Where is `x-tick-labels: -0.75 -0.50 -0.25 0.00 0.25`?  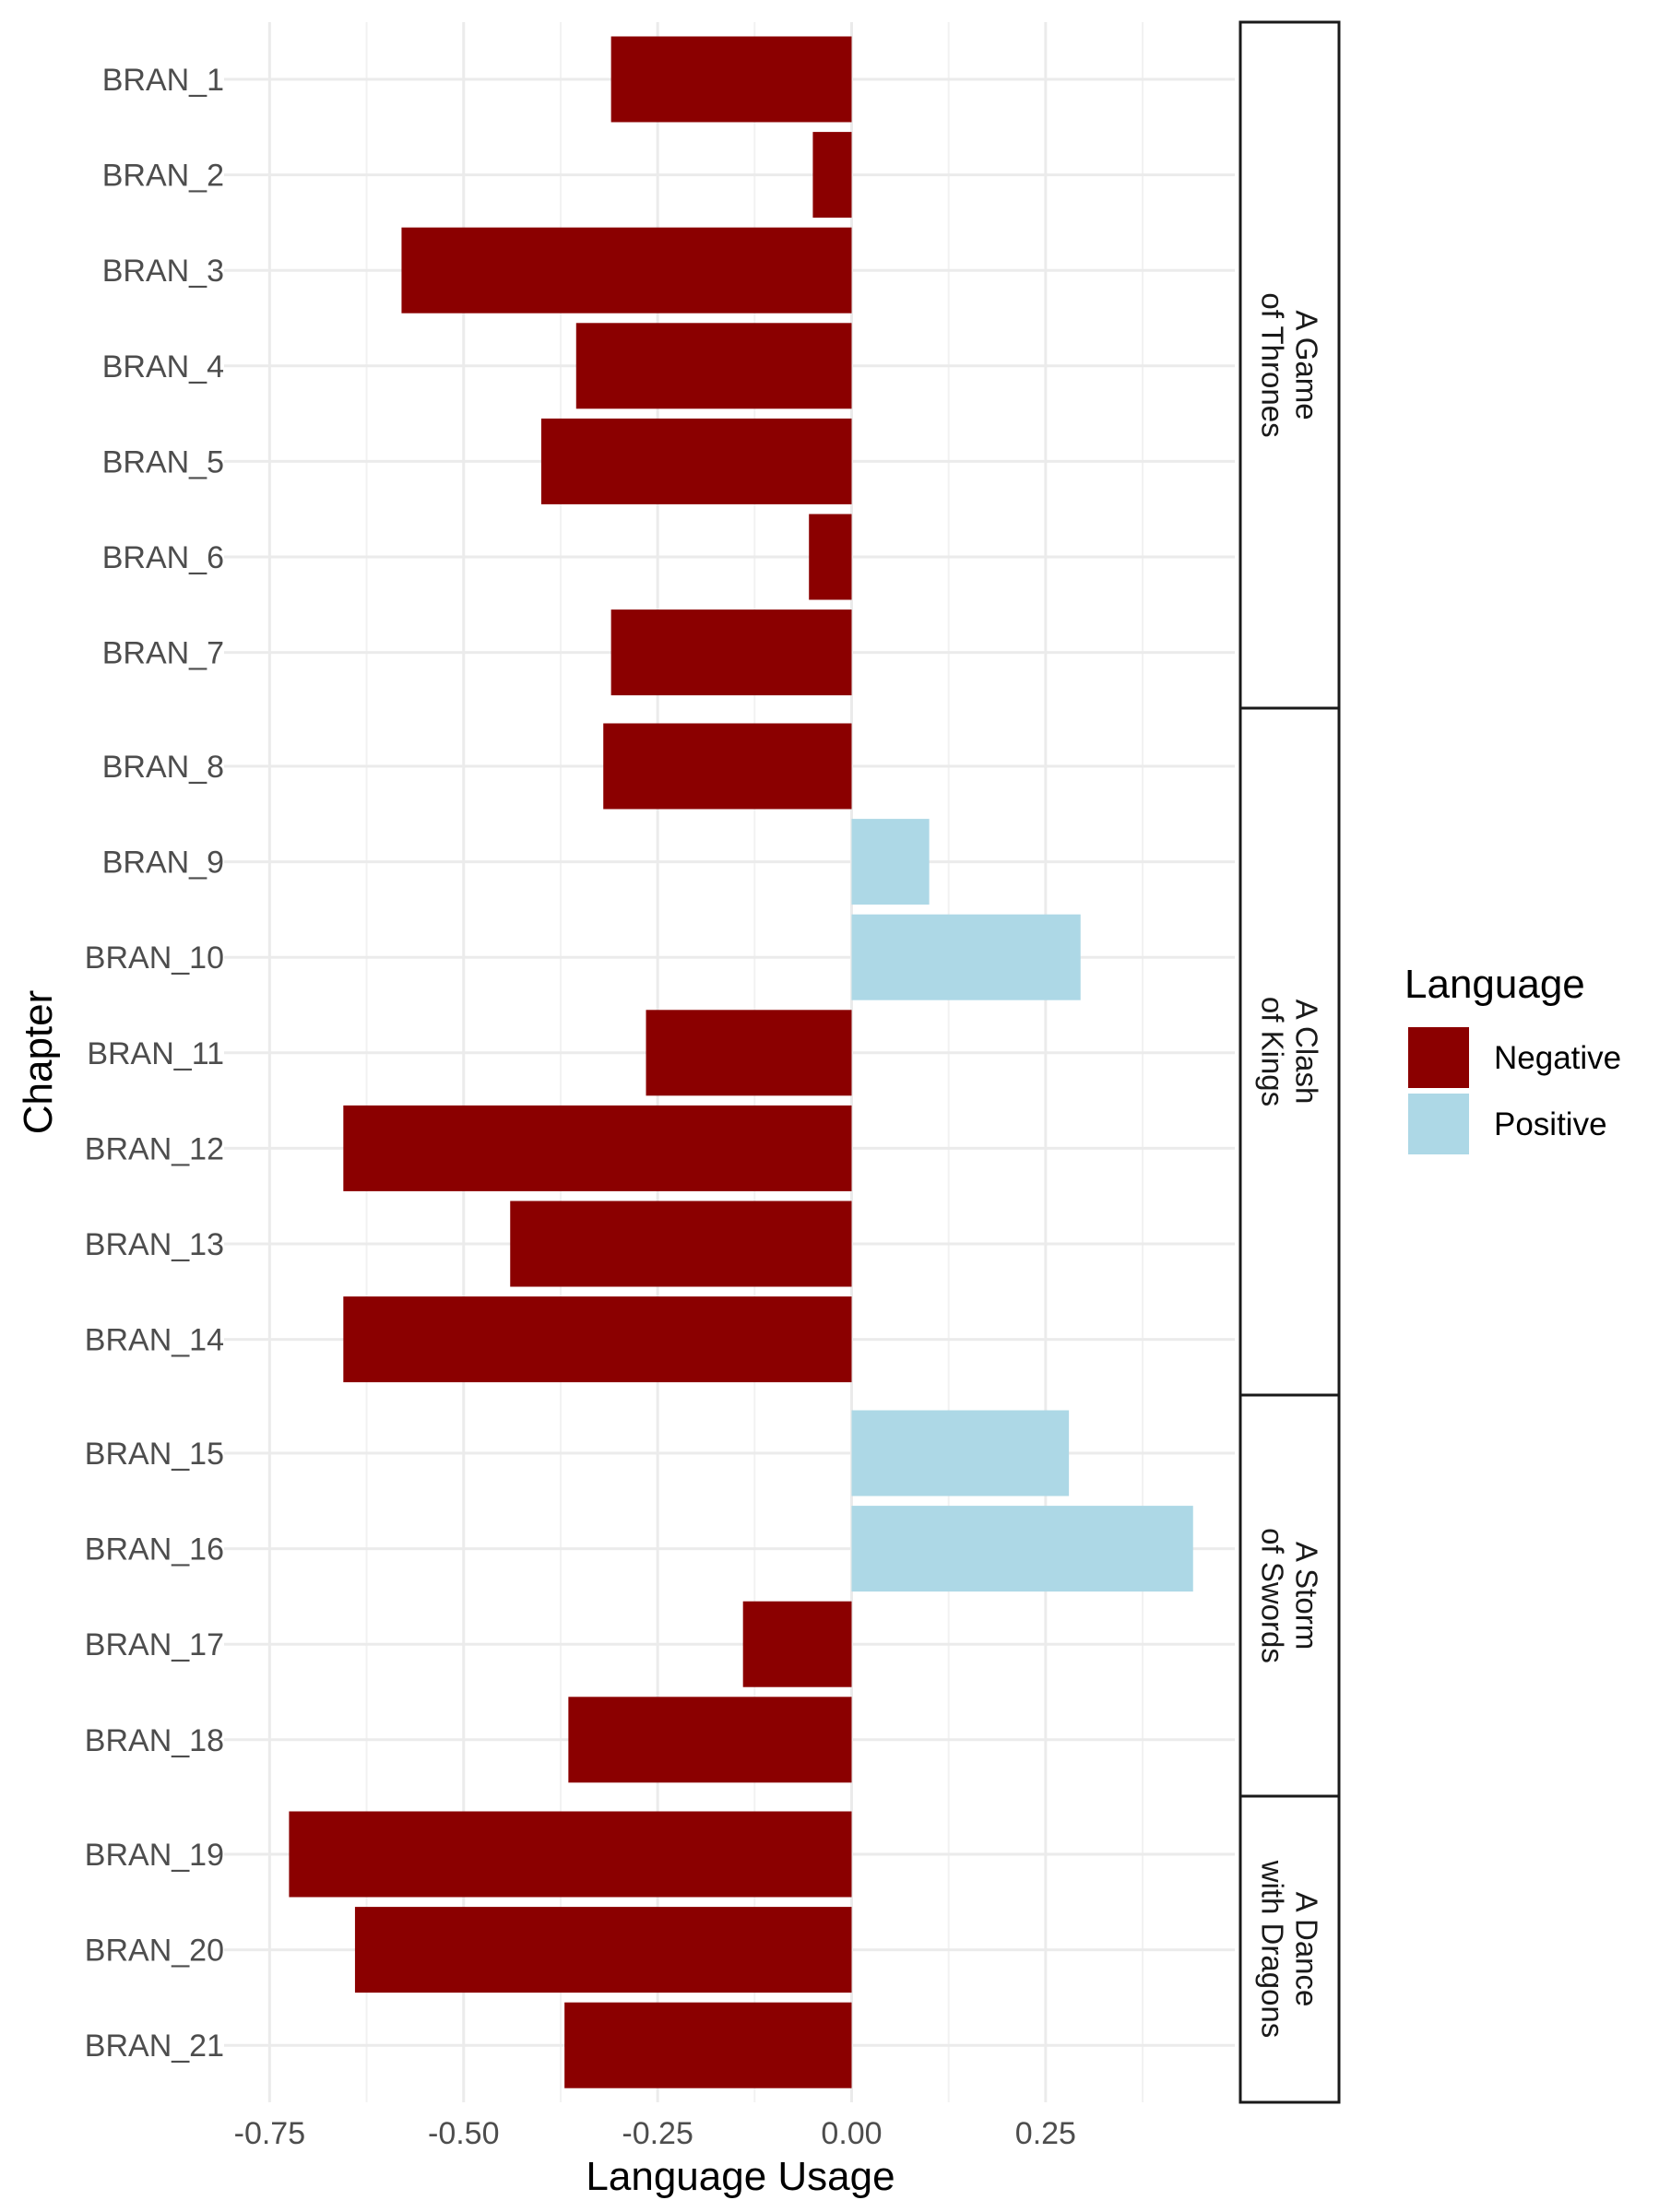
x-tick-labels: -0.75 -0.50 -0.25 0.00 0.25 is located at coordinates (655, 2133).